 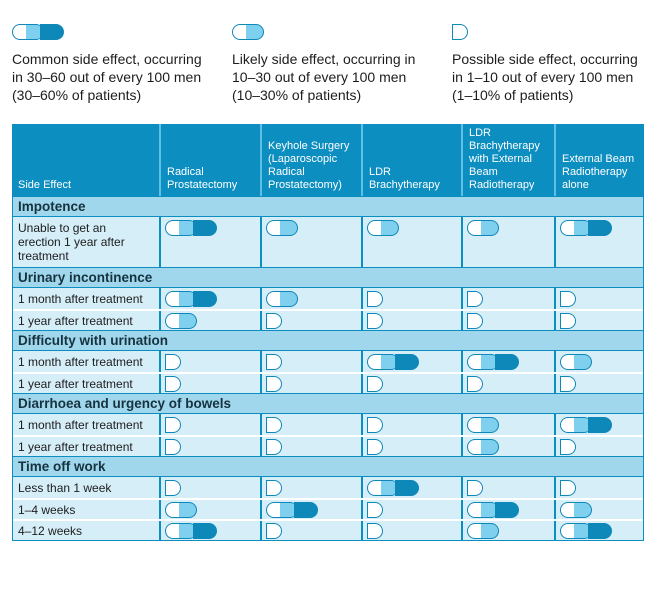 What do you see at coordinates (50, 530) in the screenshot?
I see `row-label: 4–12 weeks` at bounding box center [50, 530].